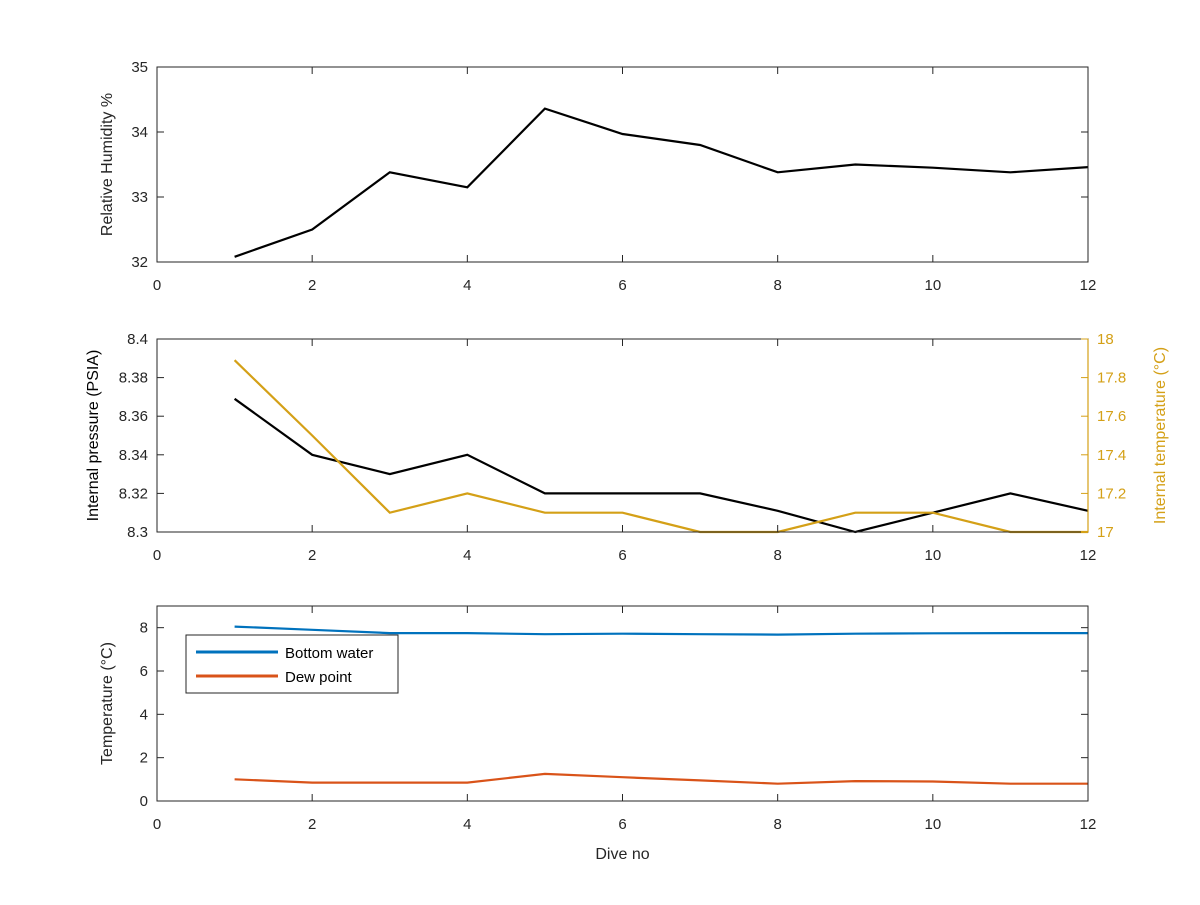 The height and width of the screenshot is (905, 1200). Describe the element at coordinates (107, 703) in the screenshot. I see `y-axis-label: Temperature (°C)` at that location.